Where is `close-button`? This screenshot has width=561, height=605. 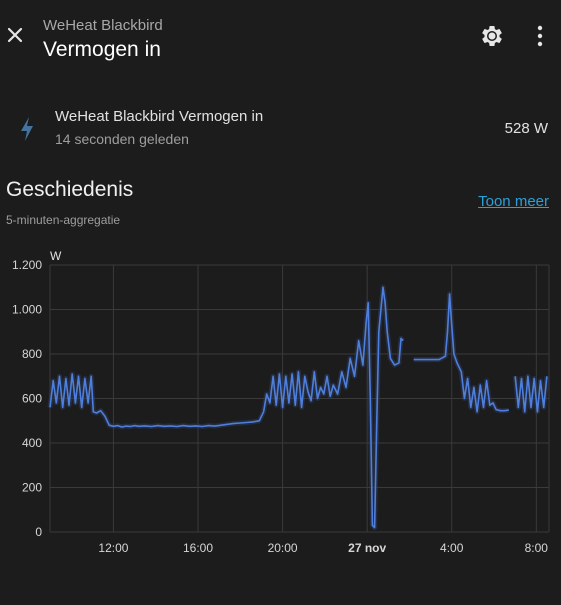 close-button is located at coordinates (15, 35).